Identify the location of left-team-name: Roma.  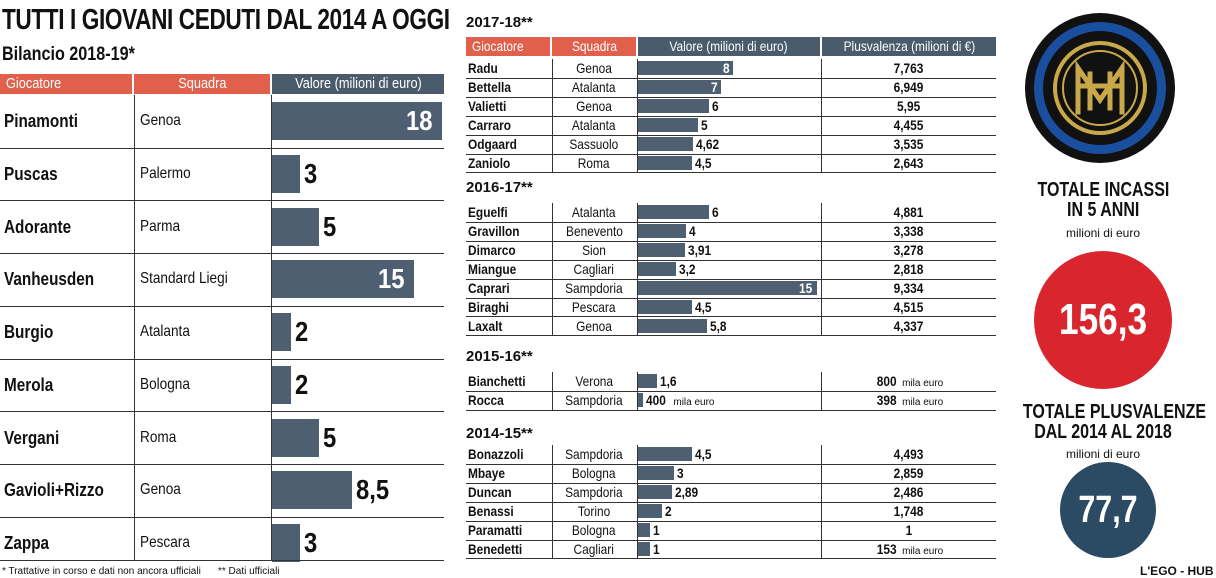
(158, 437).